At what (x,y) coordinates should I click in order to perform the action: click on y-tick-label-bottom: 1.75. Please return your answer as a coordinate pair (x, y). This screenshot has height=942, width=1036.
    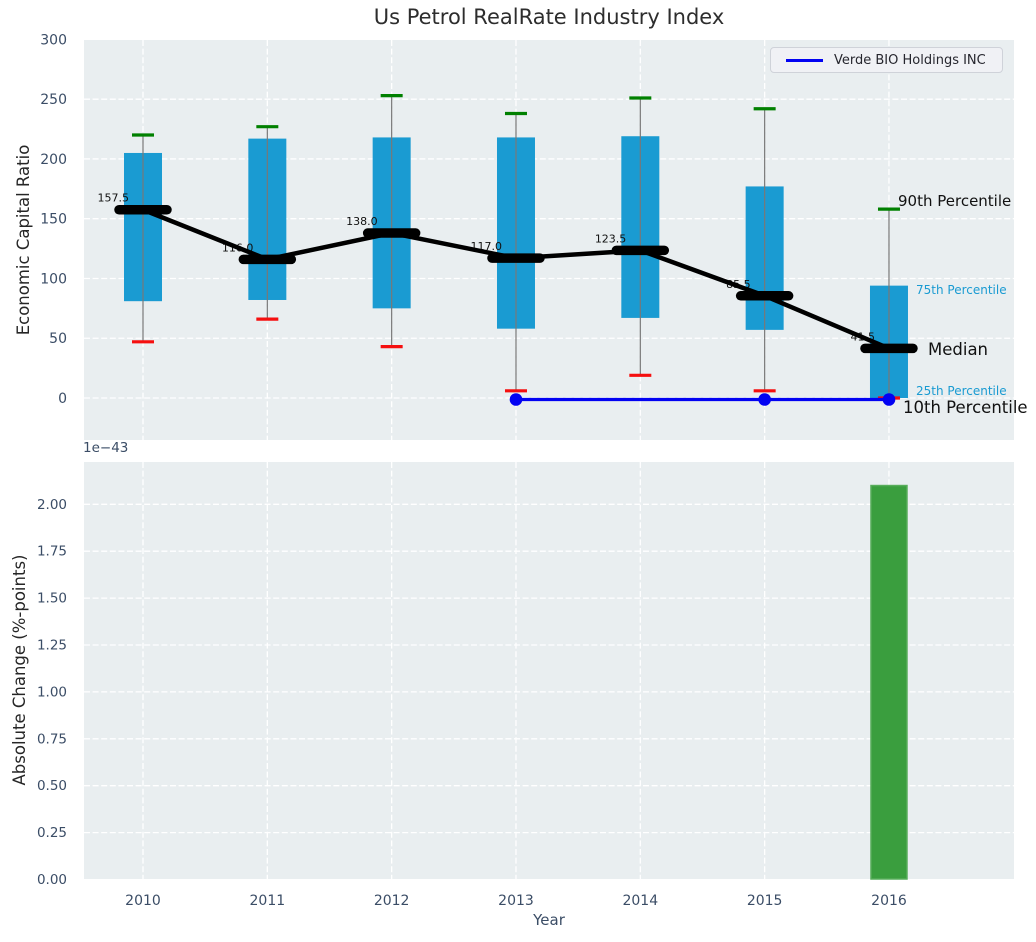
    Looking at the image, I should click on (52, 552).